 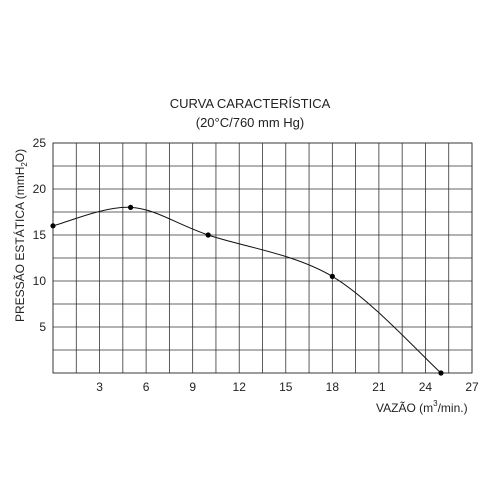 What do you see at coordinates (20, 235) in the screenshot?
I see `y-axis-label: PRESSÃO ESTÁTICA (mmH2O)` at bounding box center [20, 235].